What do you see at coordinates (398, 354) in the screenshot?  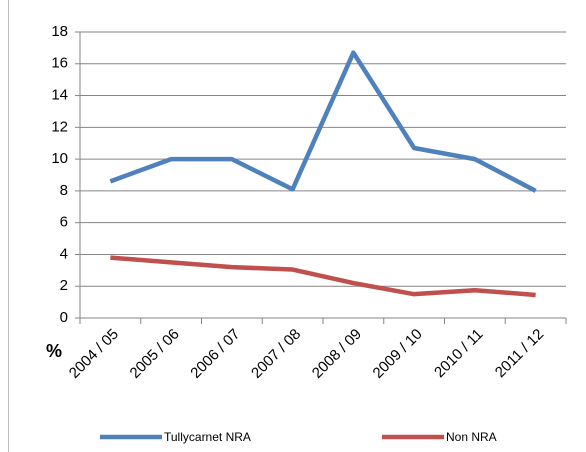 I see `x-tick-label: 2009 / 10` at bounding box center [398, 354].